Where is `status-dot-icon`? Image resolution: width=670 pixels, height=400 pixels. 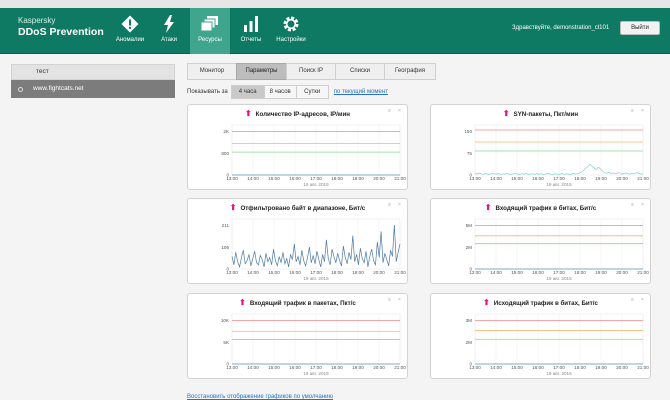 status-dot-icon is located at coordinates (20, 89).